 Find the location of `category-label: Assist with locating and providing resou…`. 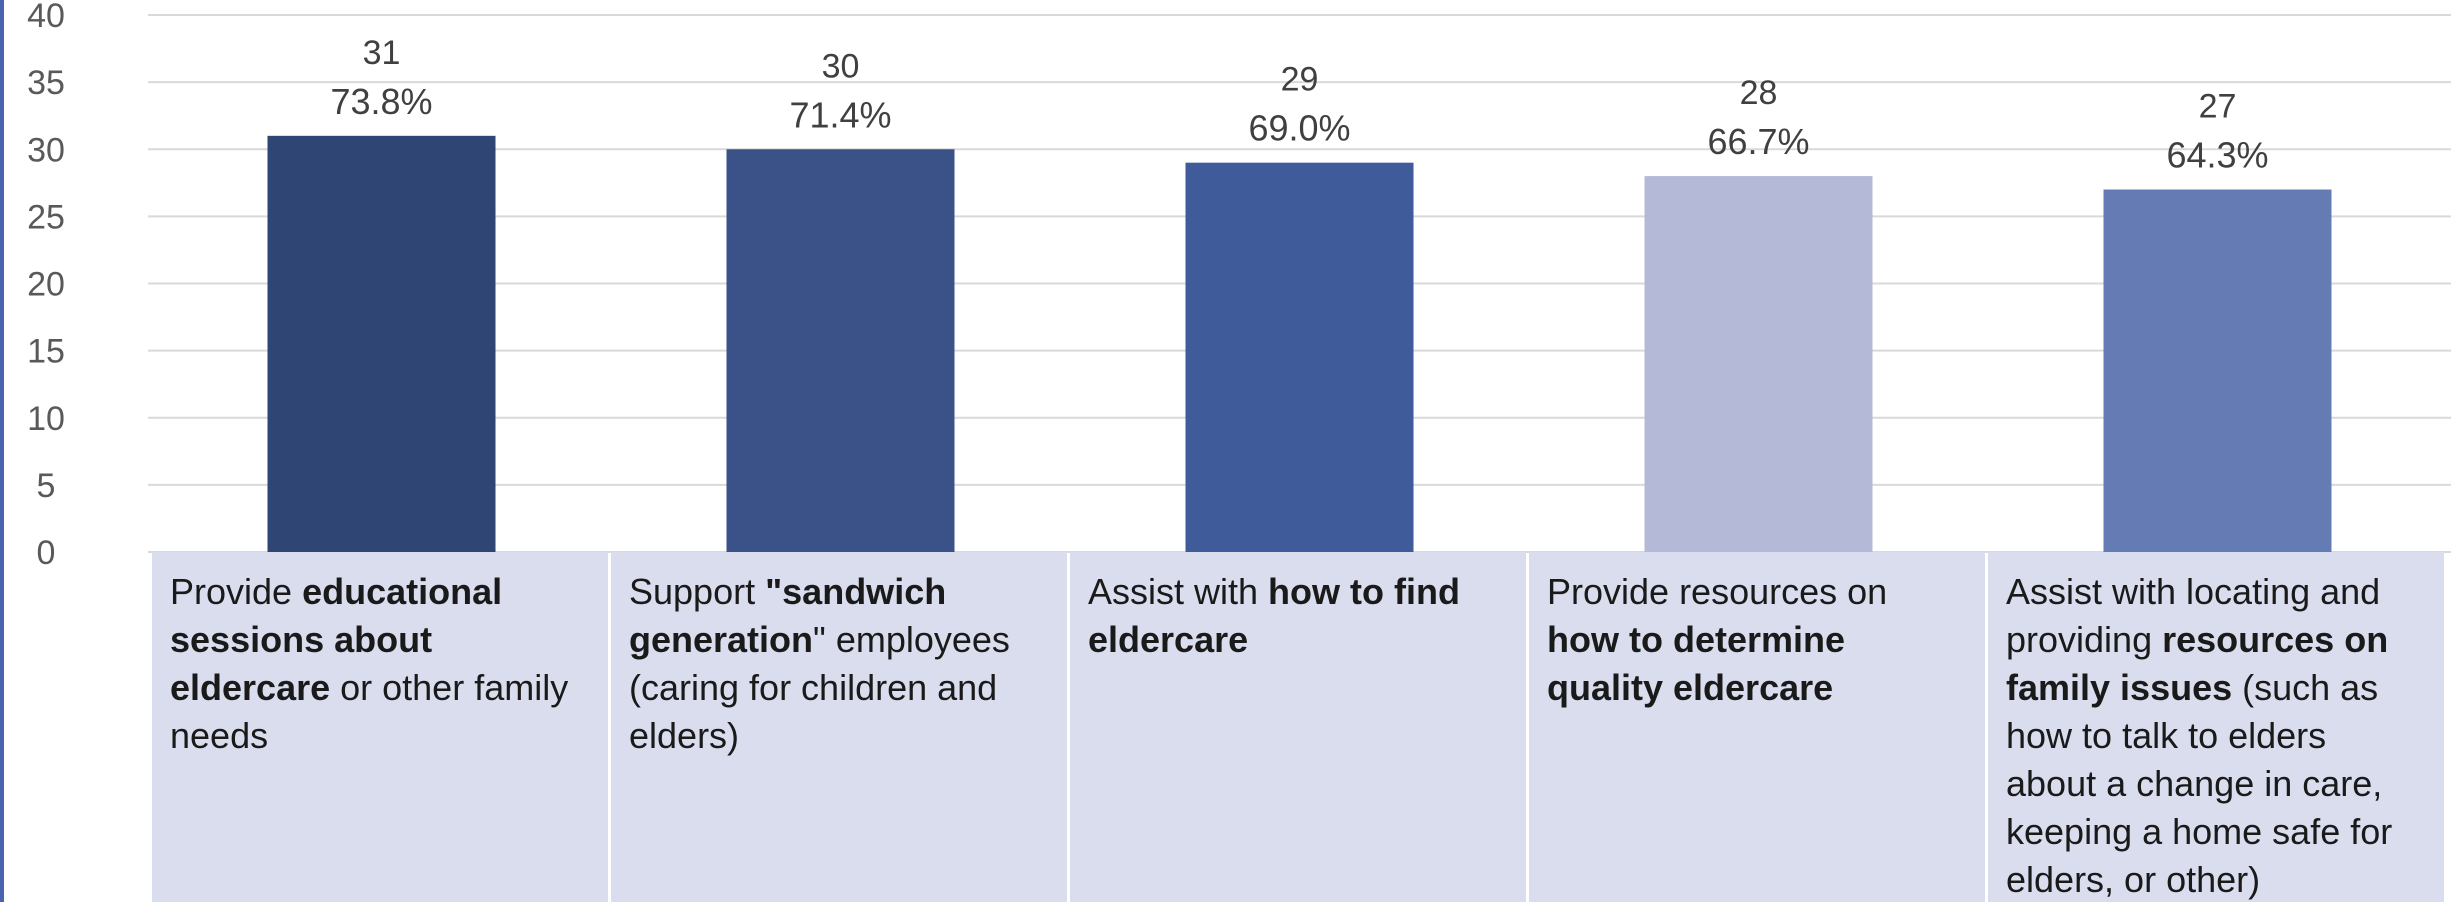

category-label: Assist with locating and providing resou… is located at coordinates (2216, 727).